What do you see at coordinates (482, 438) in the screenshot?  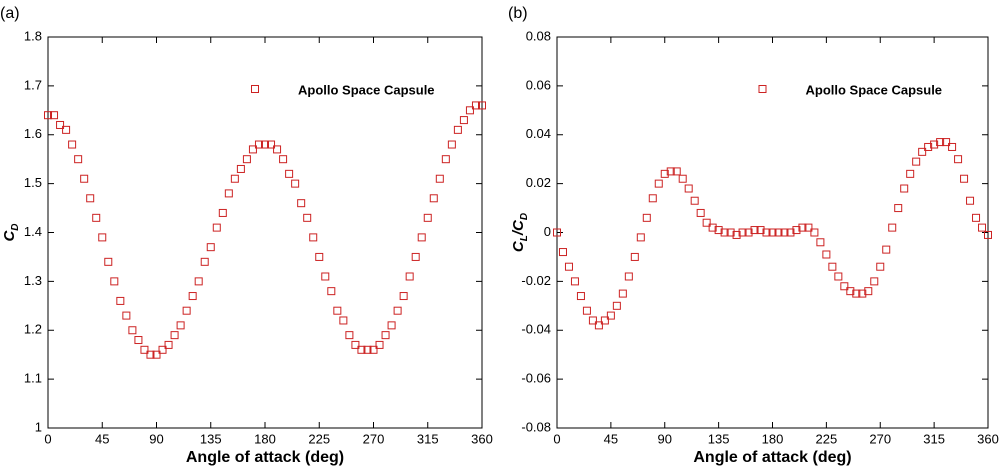 I see `x-tick-label: 360` at bounding box center [482, 438].